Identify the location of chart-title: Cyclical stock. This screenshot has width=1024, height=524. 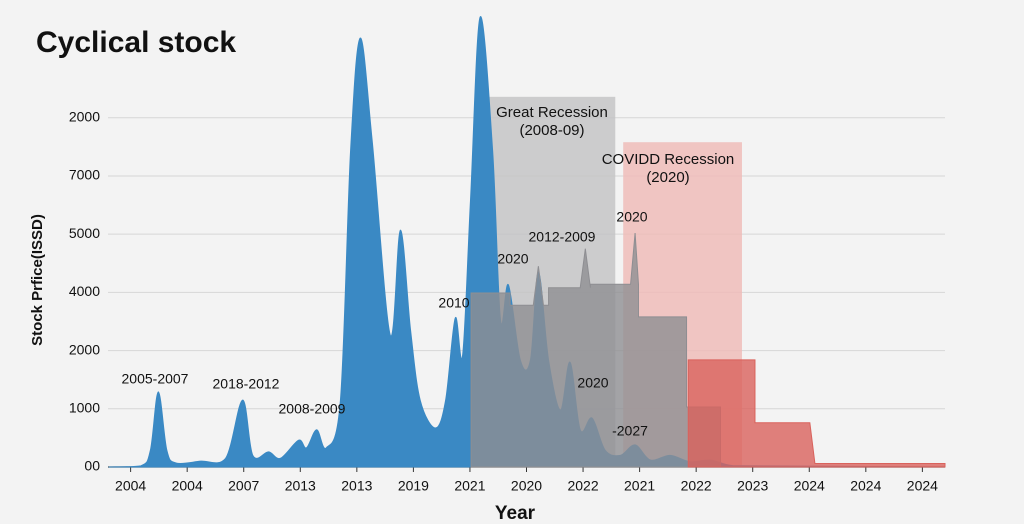
(136, 42).